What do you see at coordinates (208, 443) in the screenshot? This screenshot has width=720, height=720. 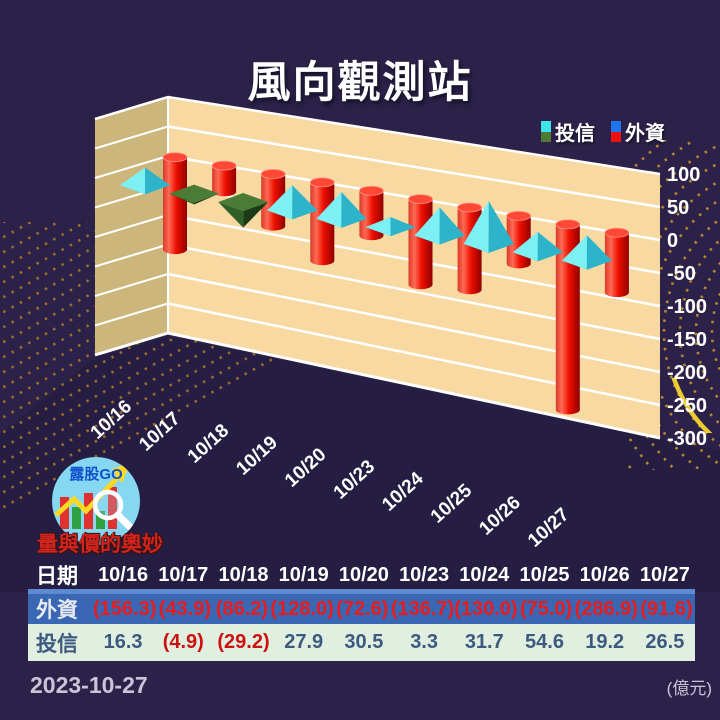 I see `date-label: 10/18` at bounding box center [208, 443].